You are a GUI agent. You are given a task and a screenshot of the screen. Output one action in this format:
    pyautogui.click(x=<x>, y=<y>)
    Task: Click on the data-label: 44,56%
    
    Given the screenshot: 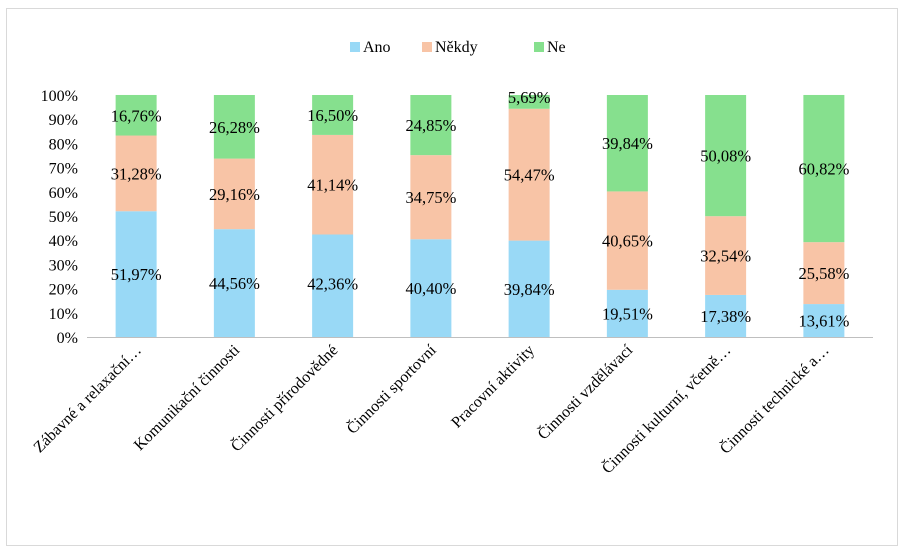 What is the action you would take?
    pyautogui.click(x=234, y=283)
    